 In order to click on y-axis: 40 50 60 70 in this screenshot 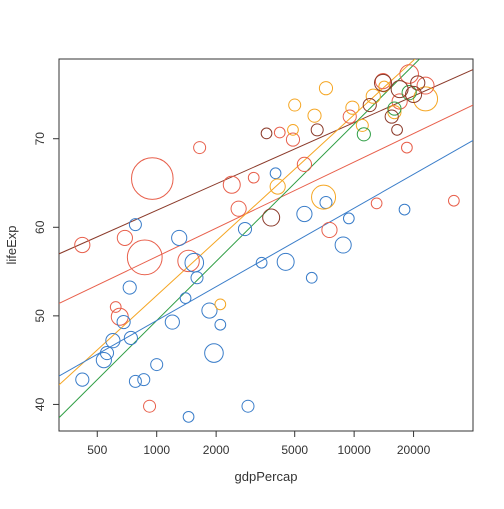, I will do `click(46, 271)`.